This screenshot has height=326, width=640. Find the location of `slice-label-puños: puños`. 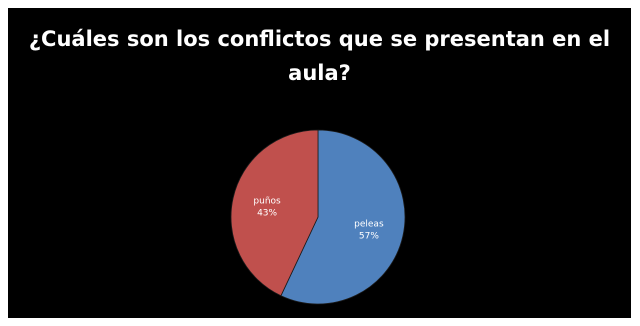

slice-label-puños: puños is located at coordinates (267, 202).